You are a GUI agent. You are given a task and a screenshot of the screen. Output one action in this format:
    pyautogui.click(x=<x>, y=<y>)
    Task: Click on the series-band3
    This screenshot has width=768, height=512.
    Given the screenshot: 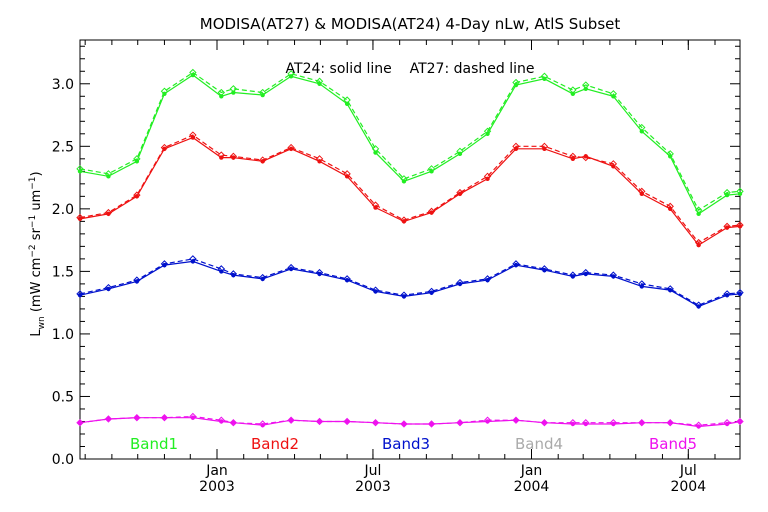 What is the action you would take?
    pyautogui.click(x=410, y=282)
    